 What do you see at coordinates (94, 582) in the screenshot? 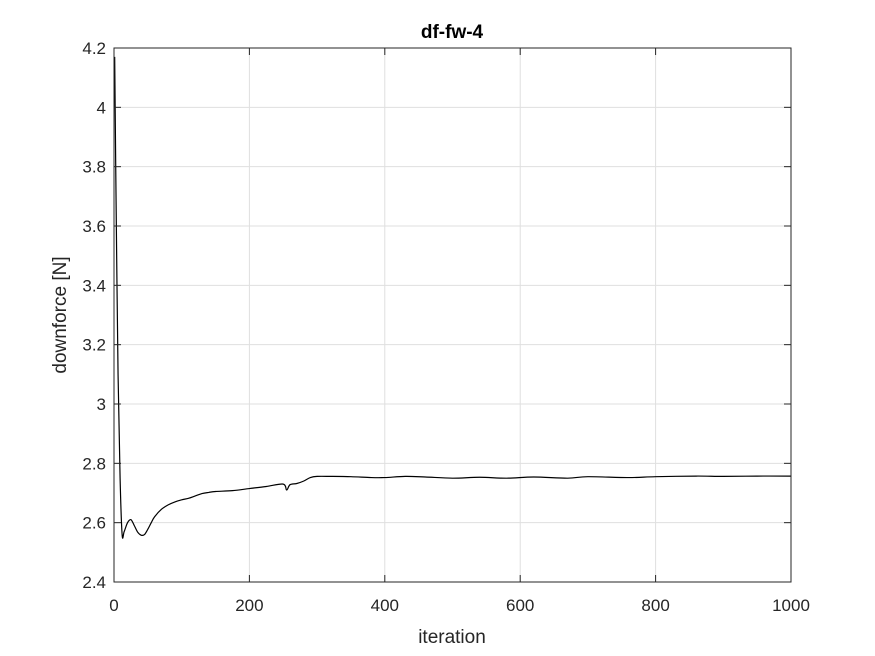
I see `y-tick-label: 2.4` at bounding box center [94, 582].